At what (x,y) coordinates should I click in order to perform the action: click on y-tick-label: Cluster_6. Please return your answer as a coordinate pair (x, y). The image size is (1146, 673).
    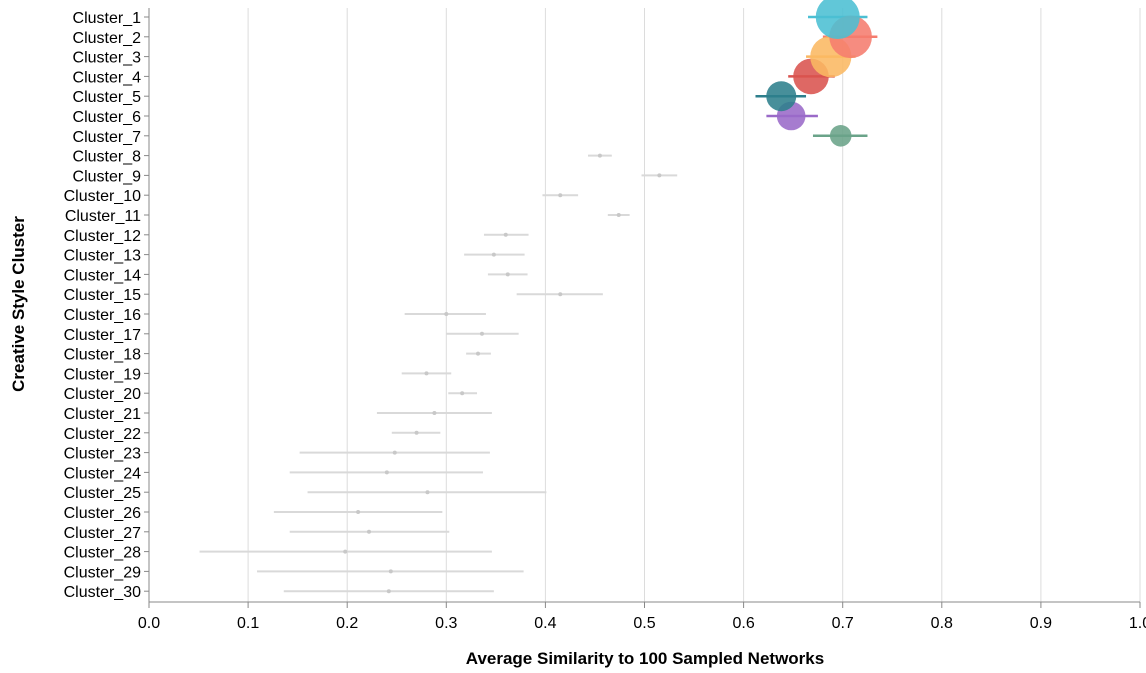
    Looking at the image, I should click on (107, 117).